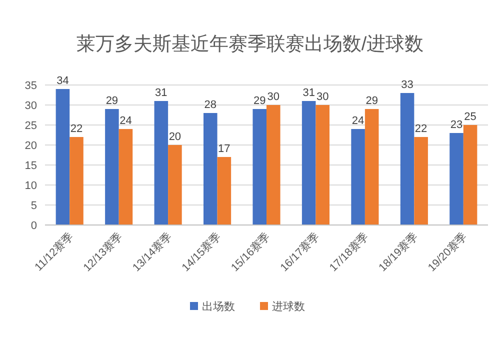 The width and height of the screenshot is (500, 362). Describe the element at coordinates (33, 226) in the screenshot. I see `y-tick-label: 0` at that location.